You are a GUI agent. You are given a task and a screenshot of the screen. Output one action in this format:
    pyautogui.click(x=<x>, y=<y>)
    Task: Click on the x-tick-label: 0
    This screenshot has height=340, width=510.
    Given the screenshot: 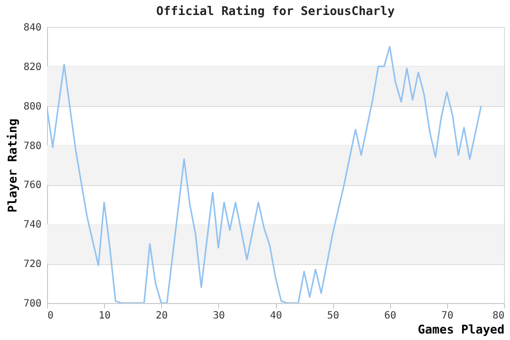 What is the action you would take?
    pyautogui.click(x=51, y=316)
    